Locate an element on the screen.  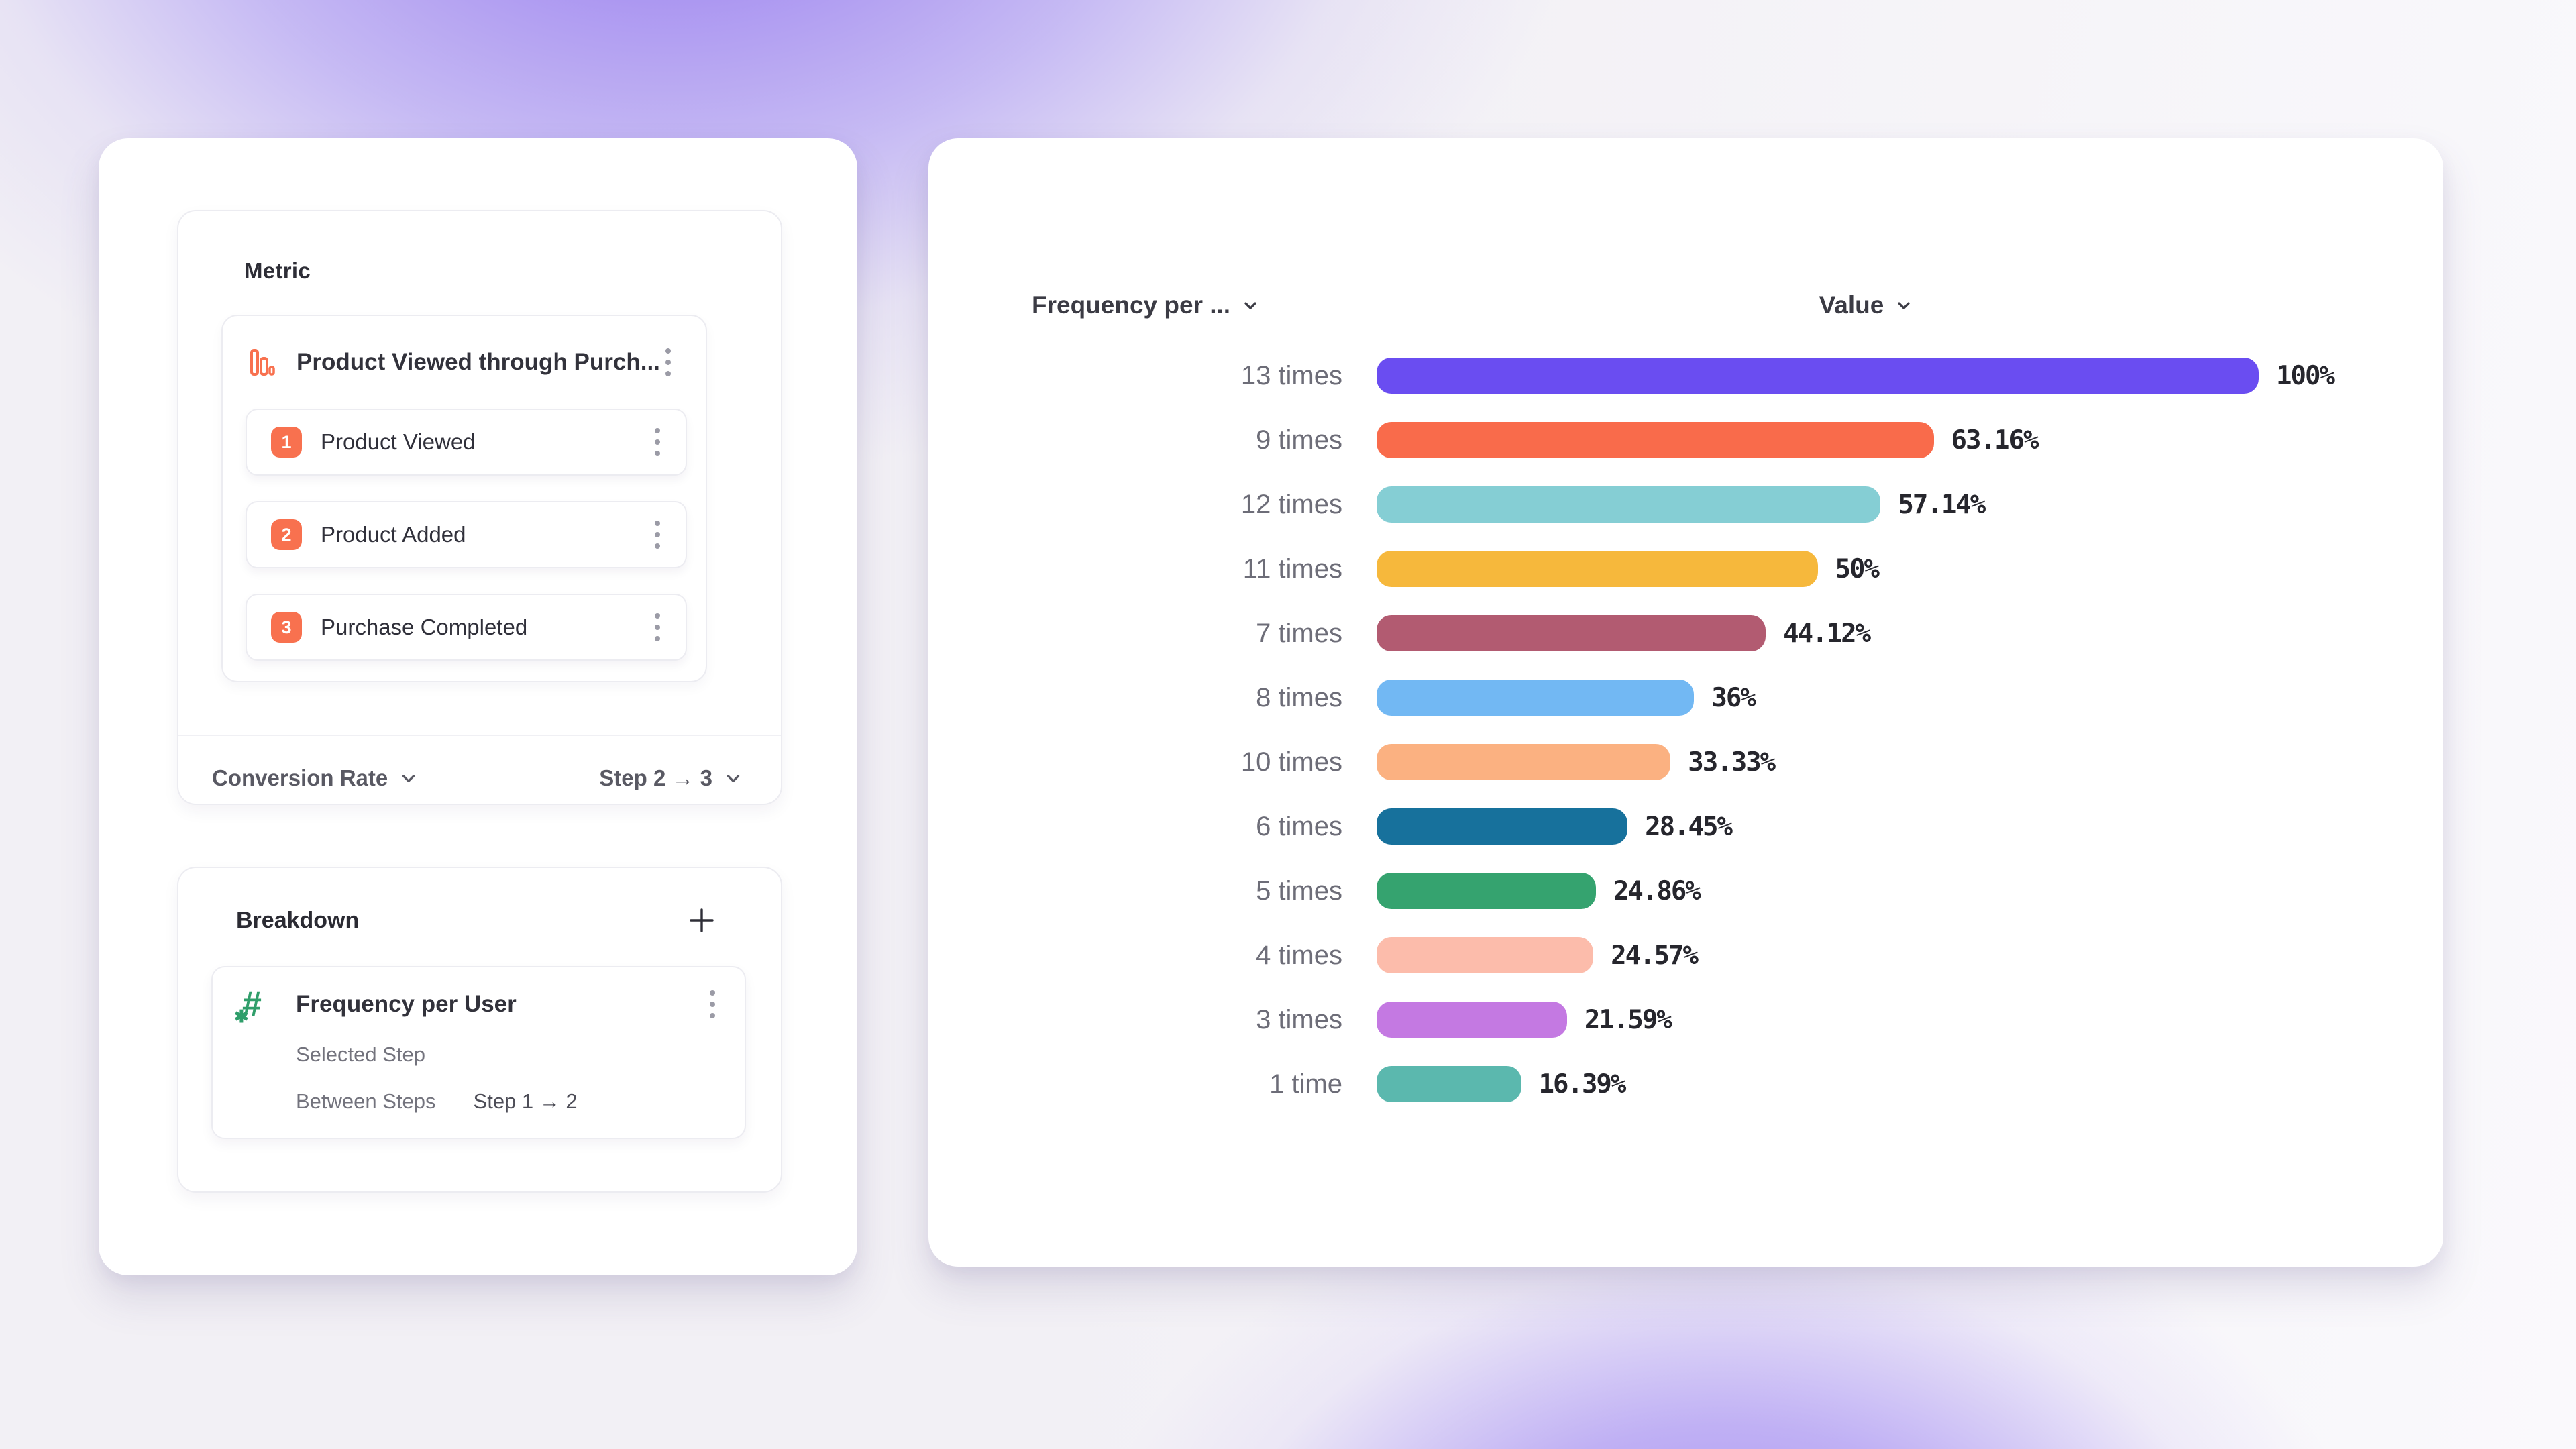
chart-header-row: Frequency per ... Value is located at coordinates (1694, 305).